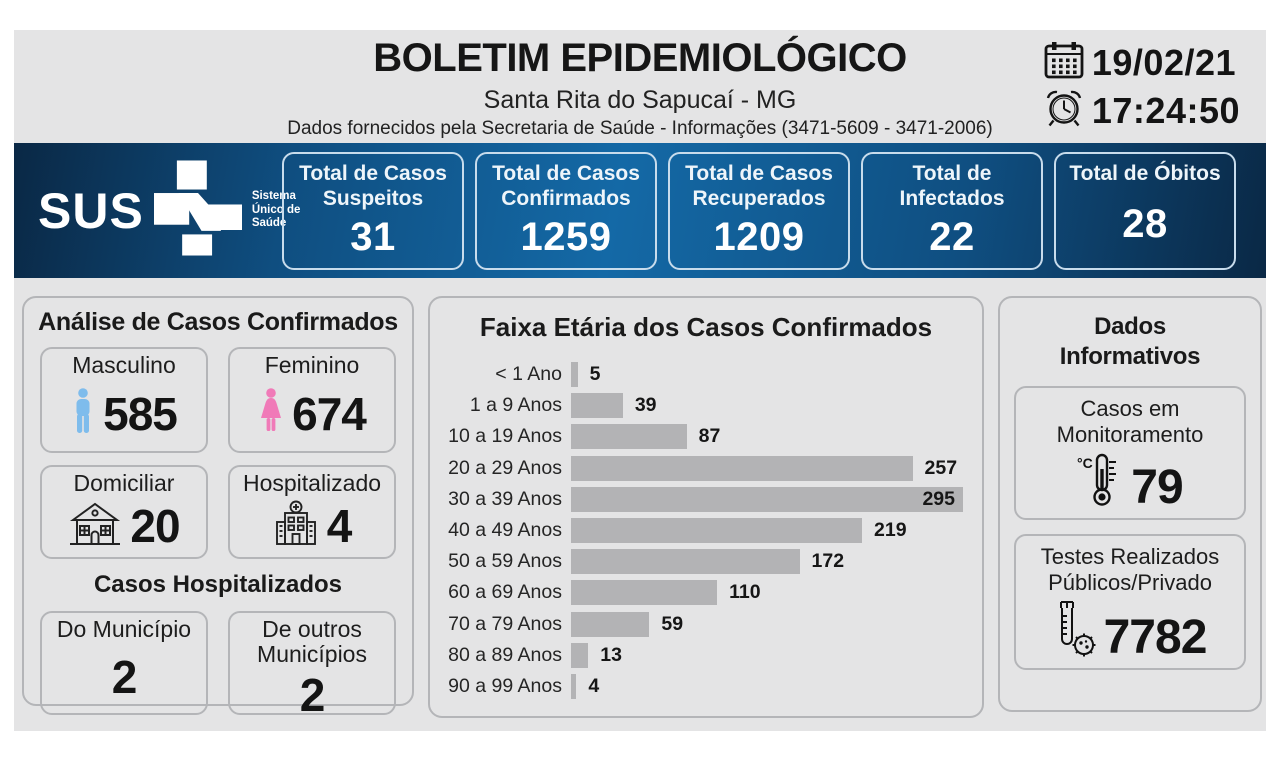  I want to click on chart-row: 40 a 49 Anos 219, so click(714, 530).